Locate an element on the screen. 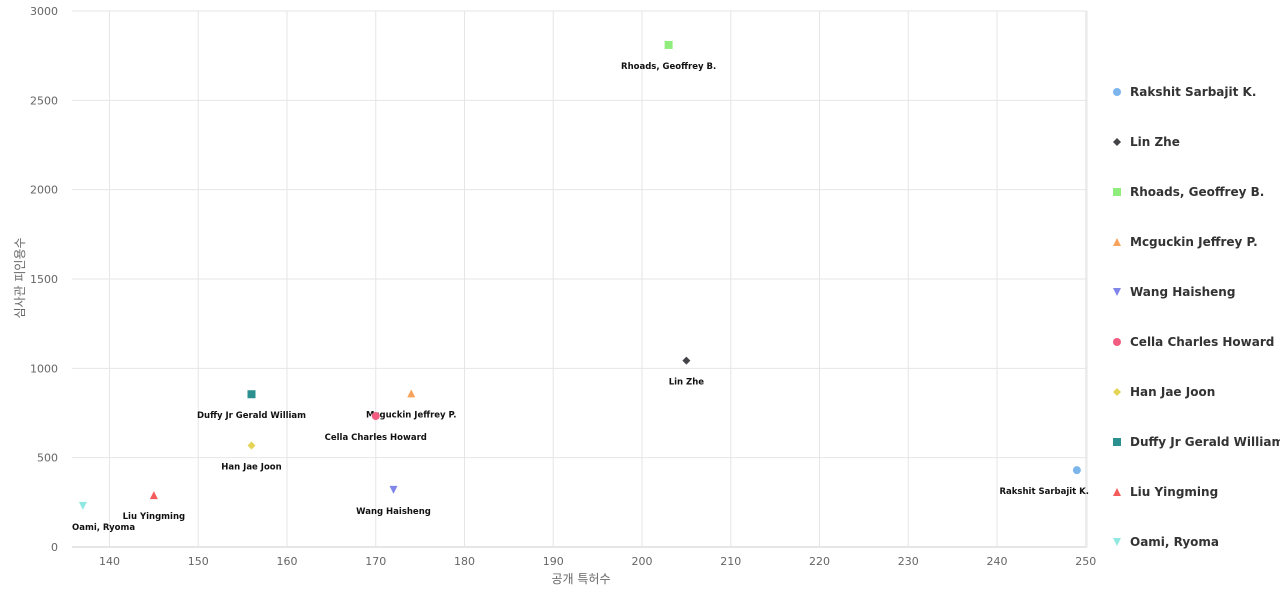  legend-item: Cella Charles Howard is located at coordinates (1193, 342).